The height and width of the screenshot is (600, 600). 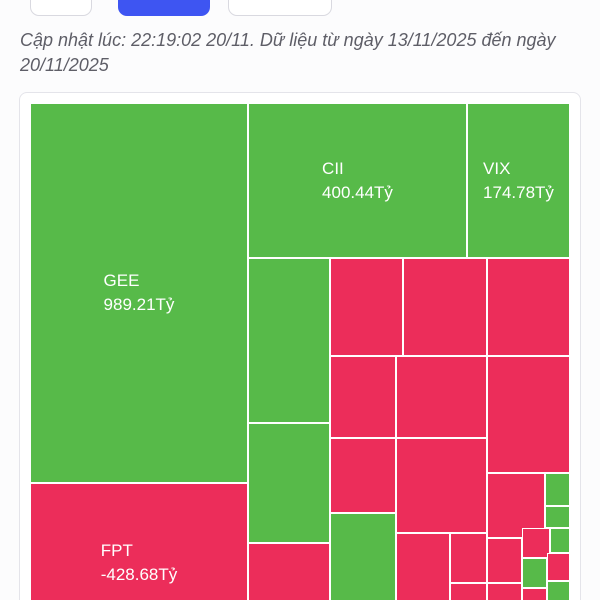 I want to click on tile-symbol: GEE, so click(x=121, y=280).